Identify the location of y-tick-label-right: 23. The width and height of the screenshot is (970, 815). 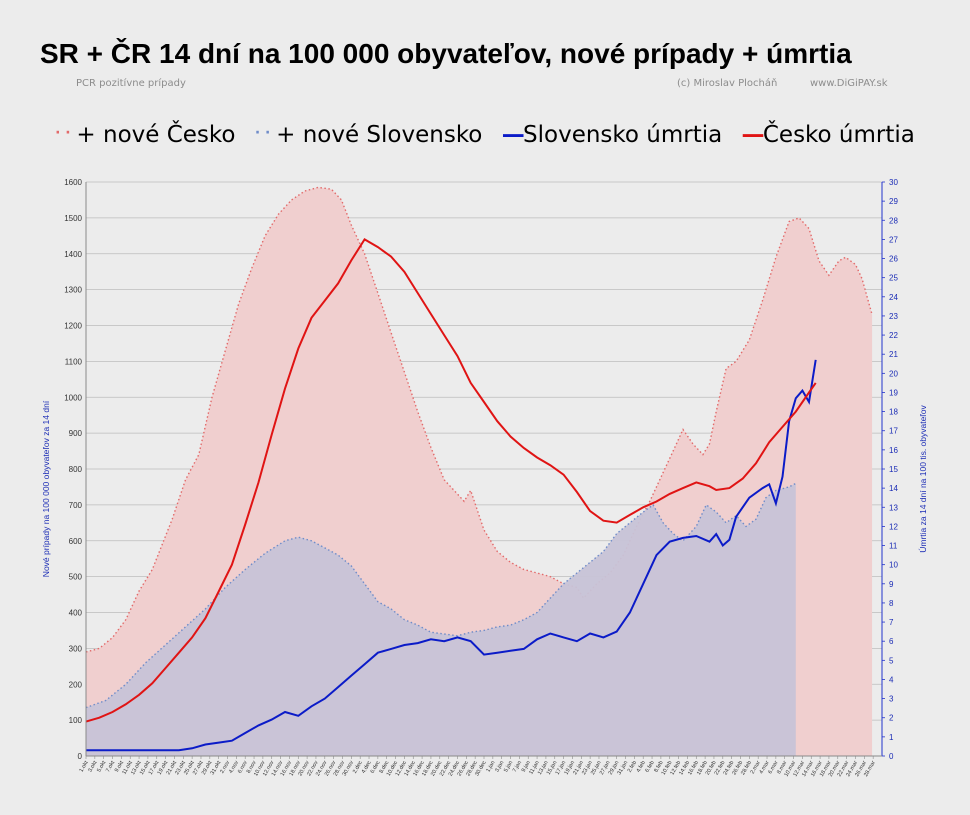
(893, 316).